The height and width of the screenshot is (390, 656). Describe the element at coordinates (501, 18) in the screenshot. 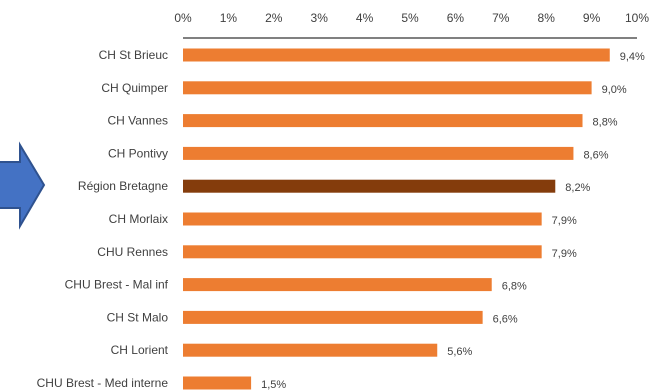

I see `x-tick-label: 7%` at that location.